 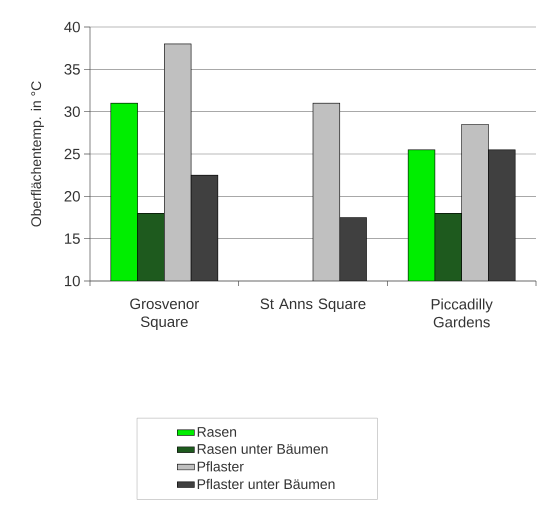 I want to click on x-tick-label: St Anns Square, so click(x=313, y=305).